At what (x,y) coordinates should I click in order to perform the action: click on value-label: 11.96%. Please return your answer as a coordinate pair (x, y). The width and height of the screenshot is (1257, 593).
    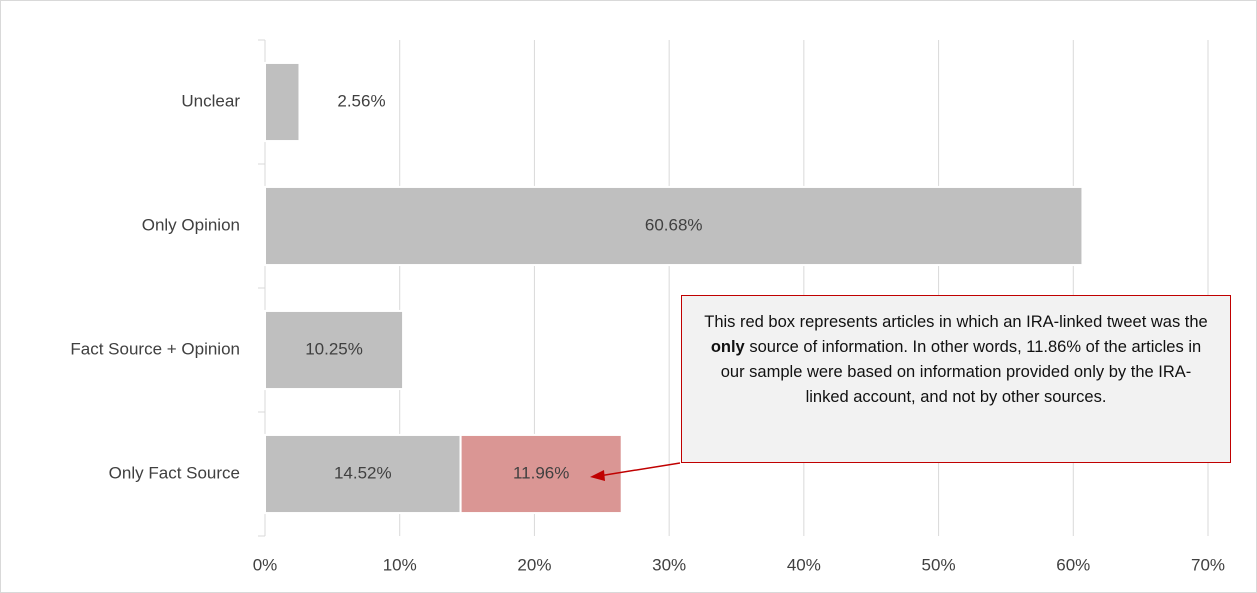
    Looking at the image, I should click on (541, 472).